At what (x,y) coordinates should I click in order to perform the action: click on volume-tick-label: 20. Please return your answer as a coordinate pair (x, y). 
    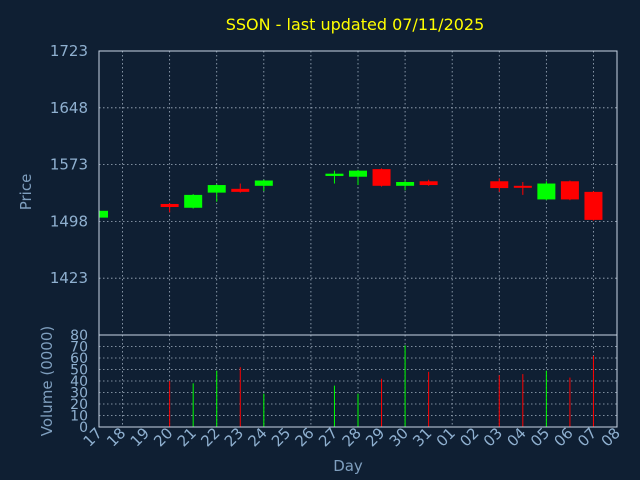
    Looking at the image, I should click on (79, 405).